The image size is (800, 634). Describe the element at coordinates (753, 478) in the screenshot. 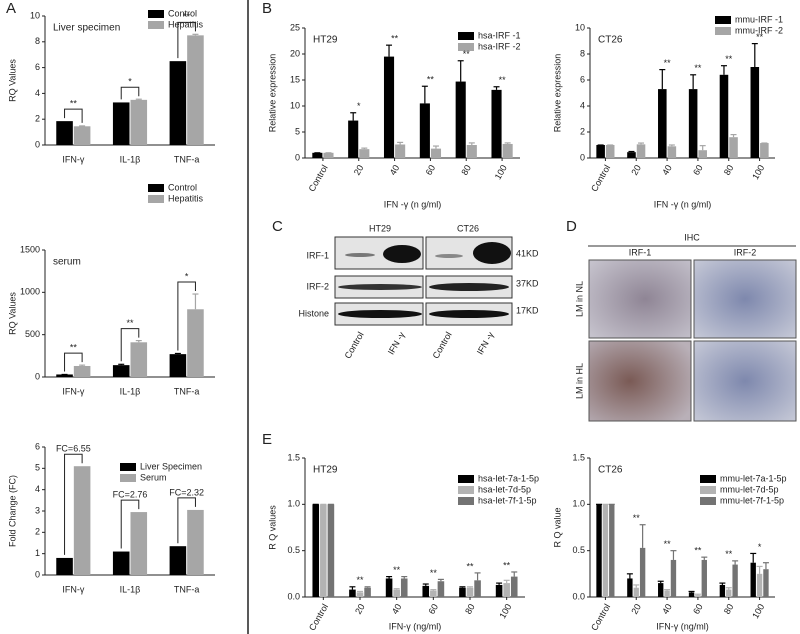

I see `legend-label: mmu-let-7a-1-5p` at that location.